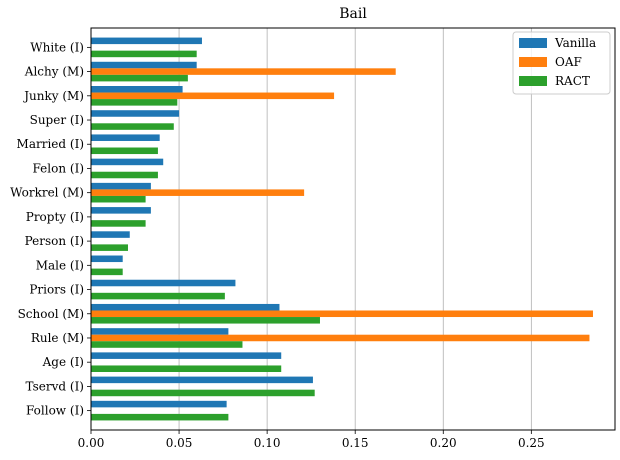 The width and height of the screenshot is (620, 460). I want to click on x-tick-label: 0.15, so click(355, 443).